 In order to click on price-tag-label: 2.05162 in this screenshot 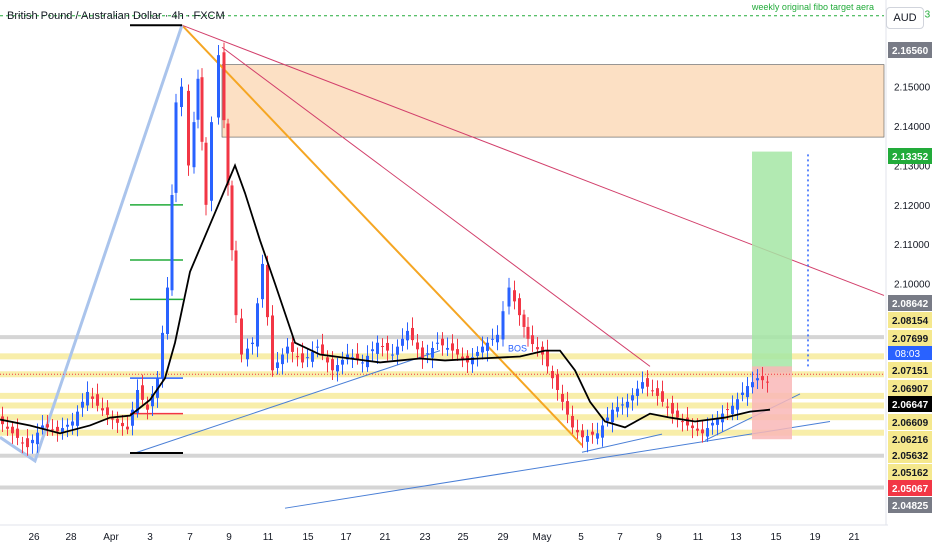, I will do `click(910, 473)`.